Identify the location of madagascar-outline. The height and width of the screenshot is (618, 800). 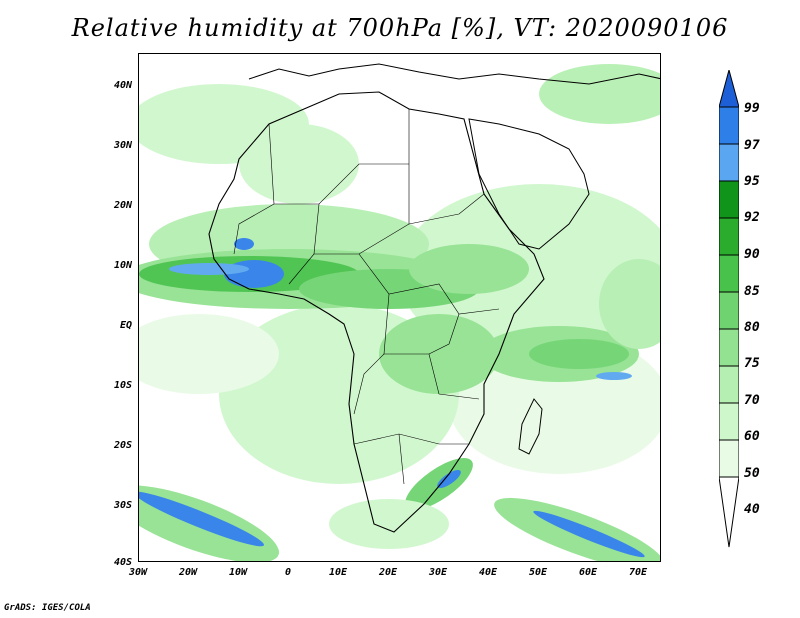
(530, 426).